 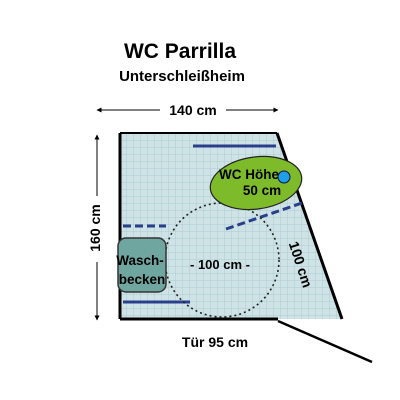 I want to click on door-leaf, so click(x=325, y=341).